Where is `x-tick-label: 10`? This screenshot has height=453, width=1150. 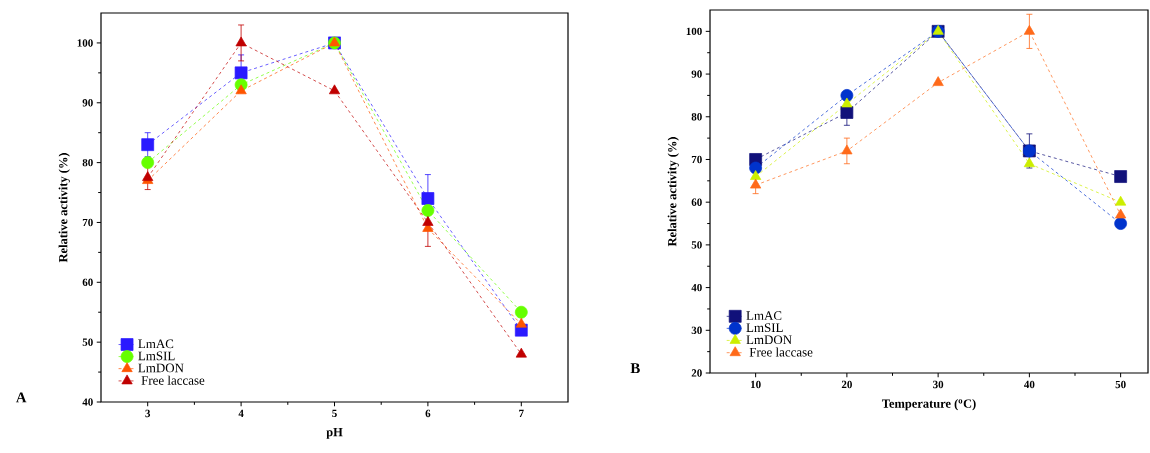
x-tick-label: 10 is located at coordinates (756, 384).